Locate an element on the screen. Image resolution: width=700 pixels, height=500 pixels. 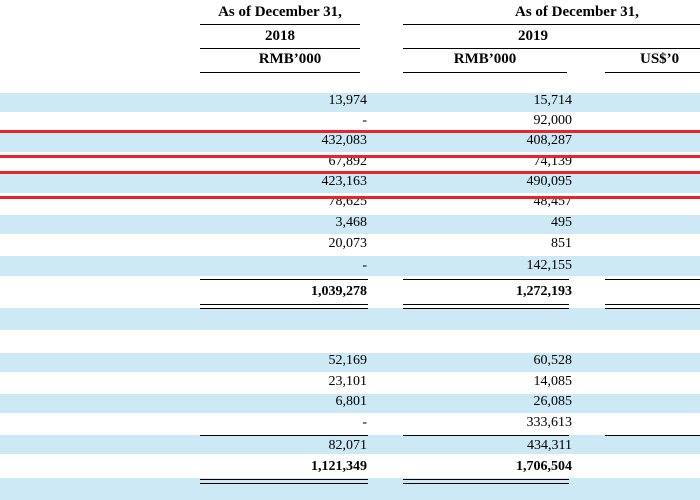
row-value-2019: 60,528 is located at coordinates (553, 360).